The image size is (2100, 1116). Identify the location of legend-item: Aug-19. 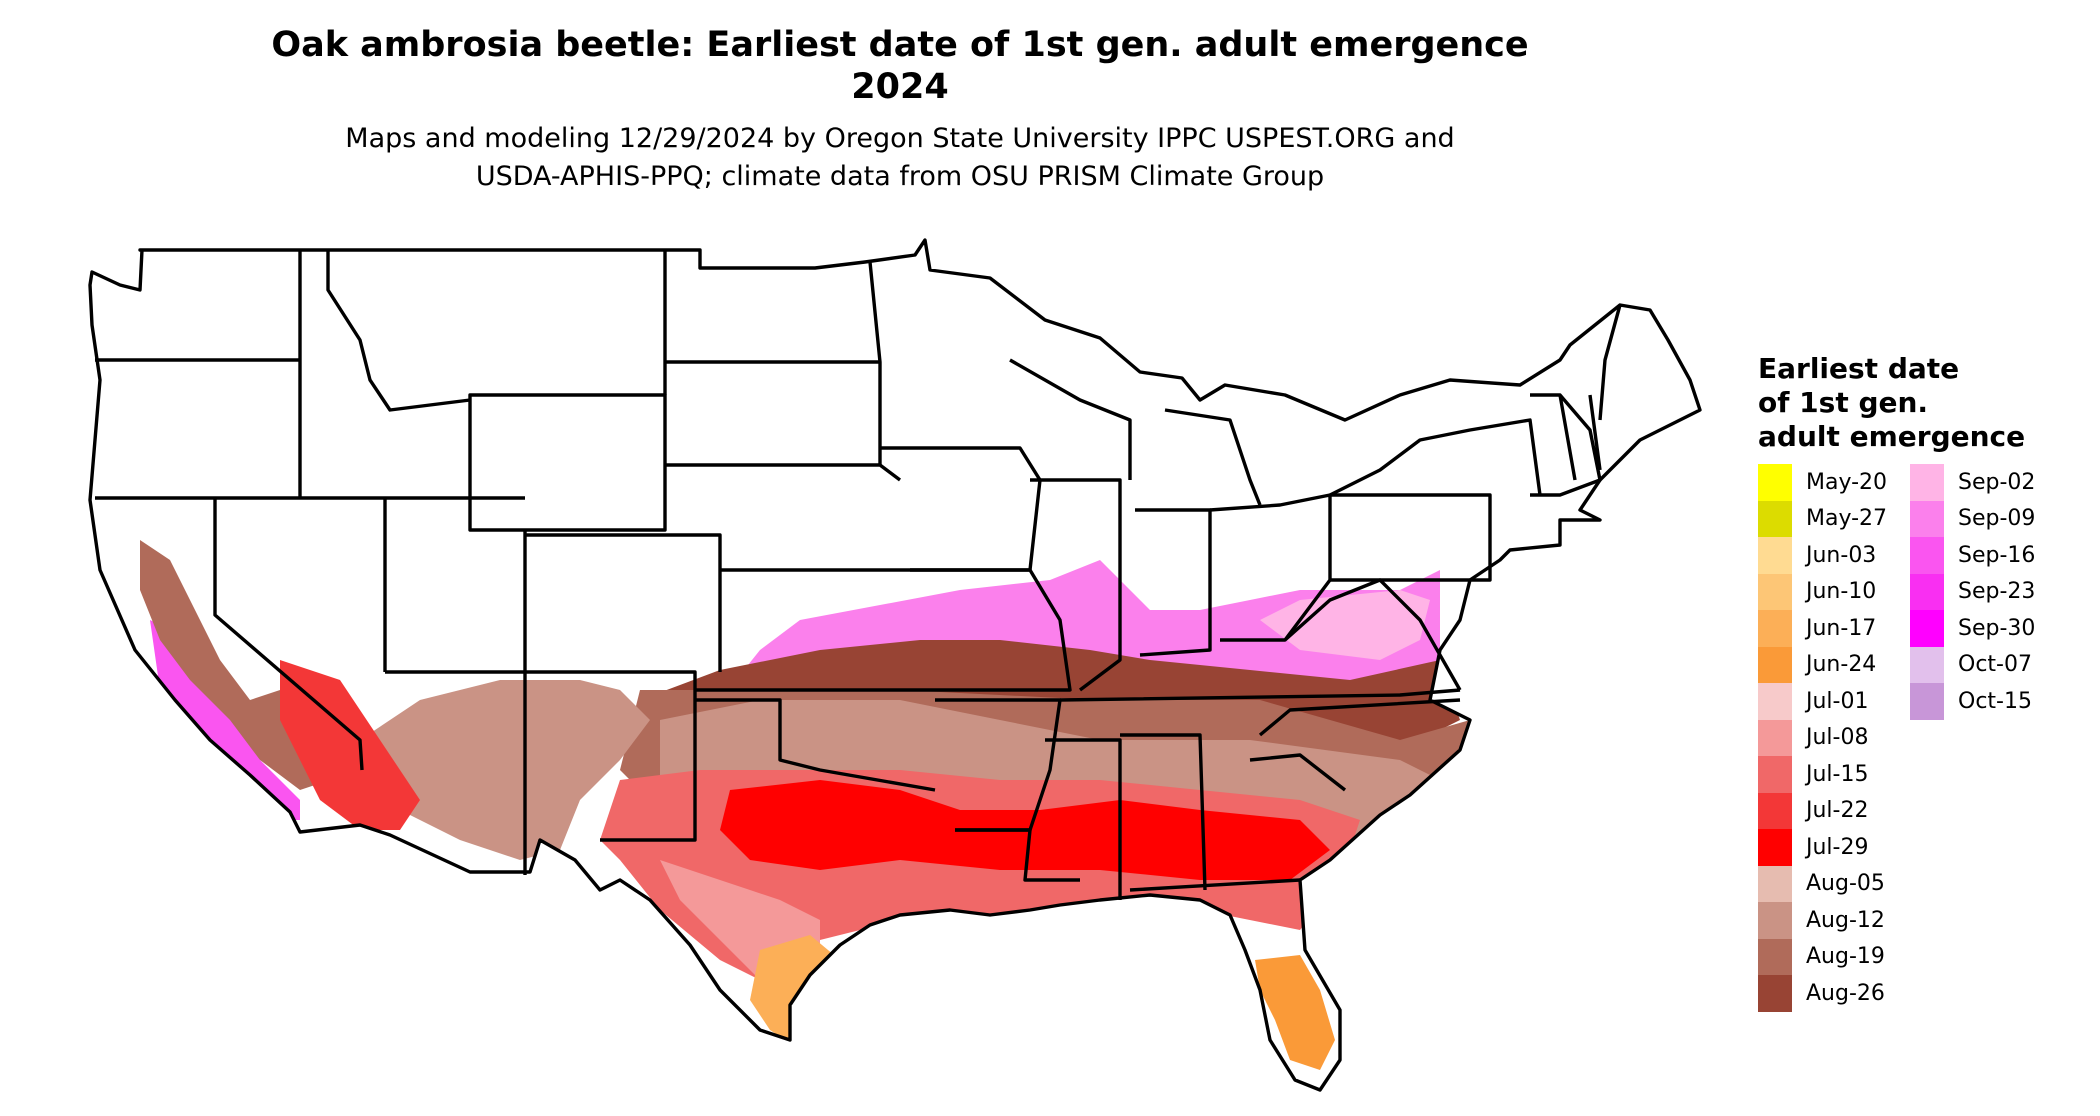
(1827, 956).